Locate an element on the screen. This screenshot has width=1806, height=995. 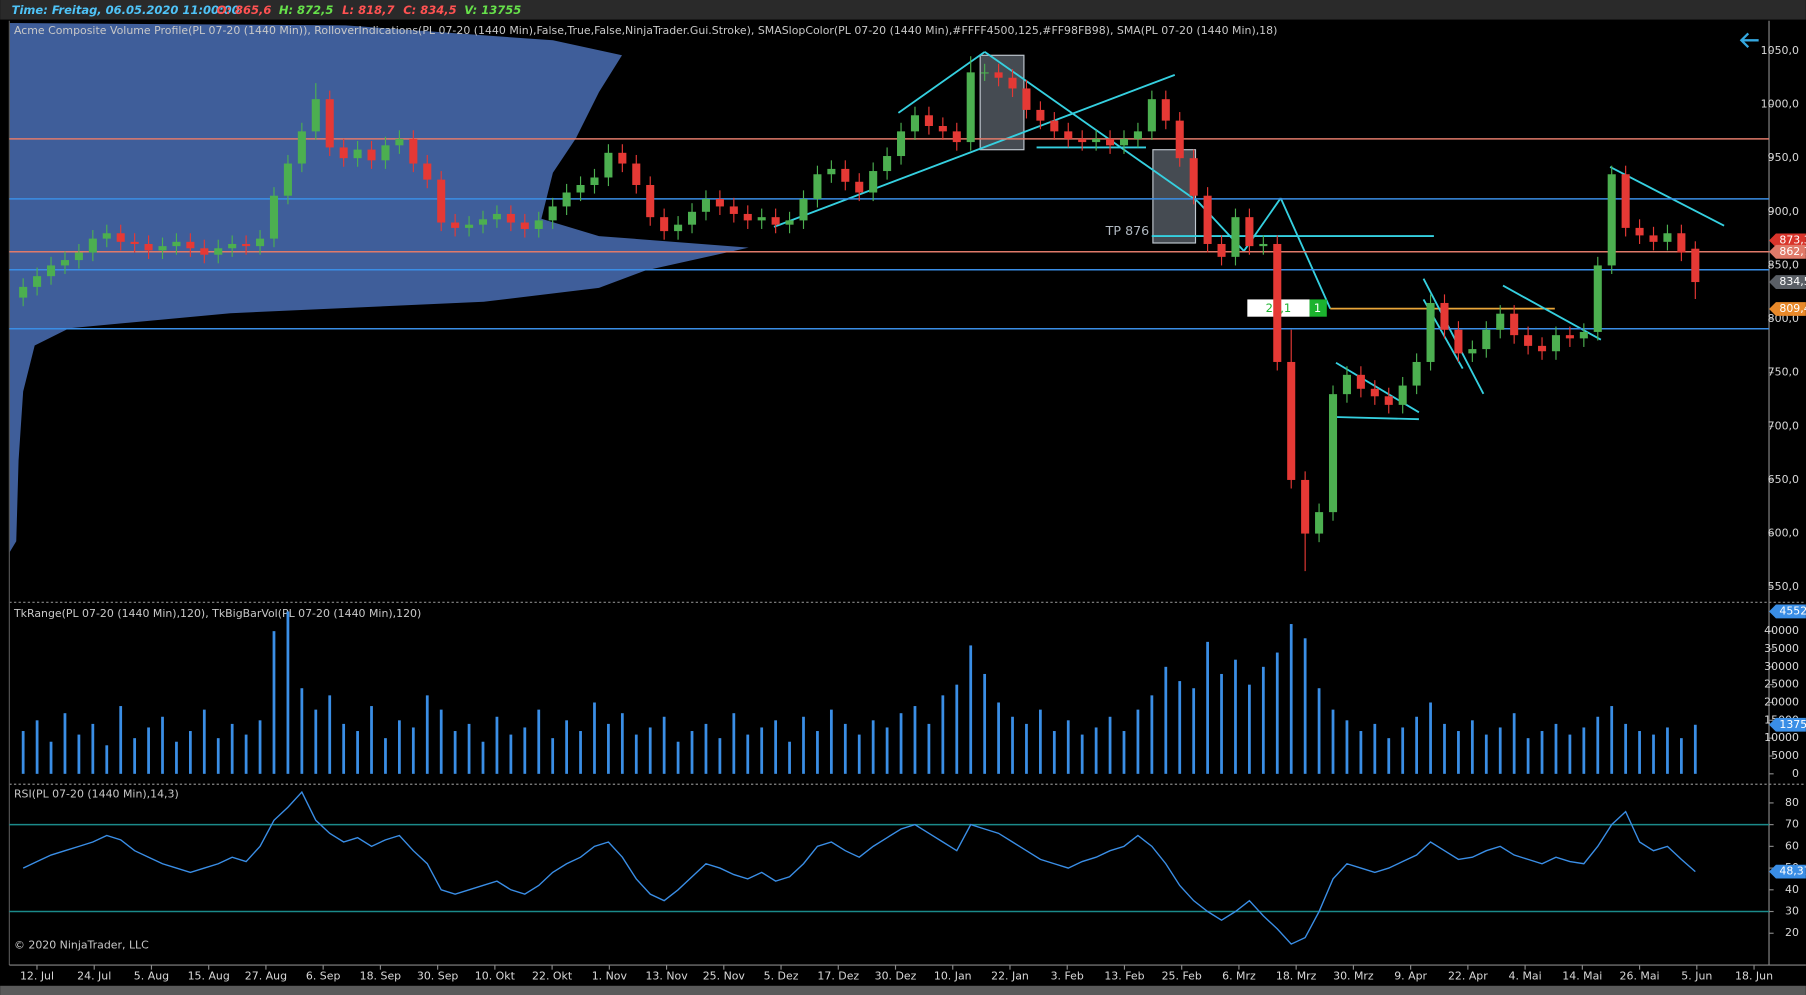
x-tick-label: 10. Jan is located at coordinates (953, 976).